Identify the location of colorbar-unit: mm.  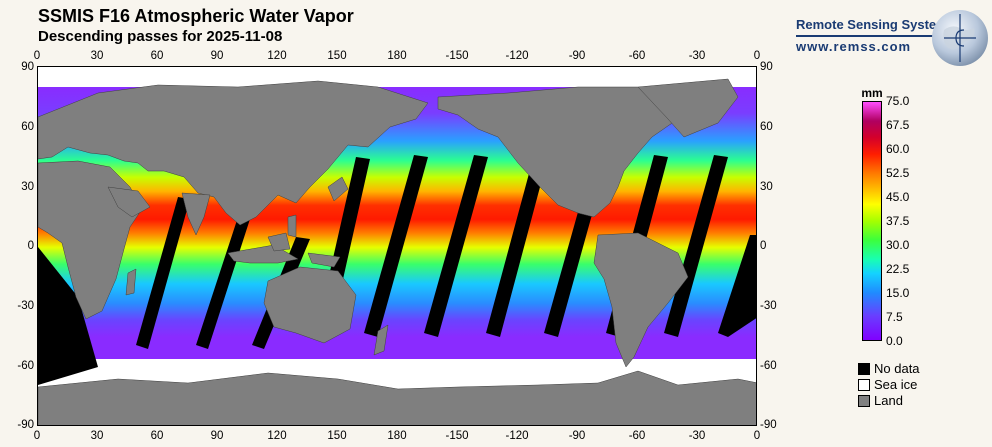
(872, 93).